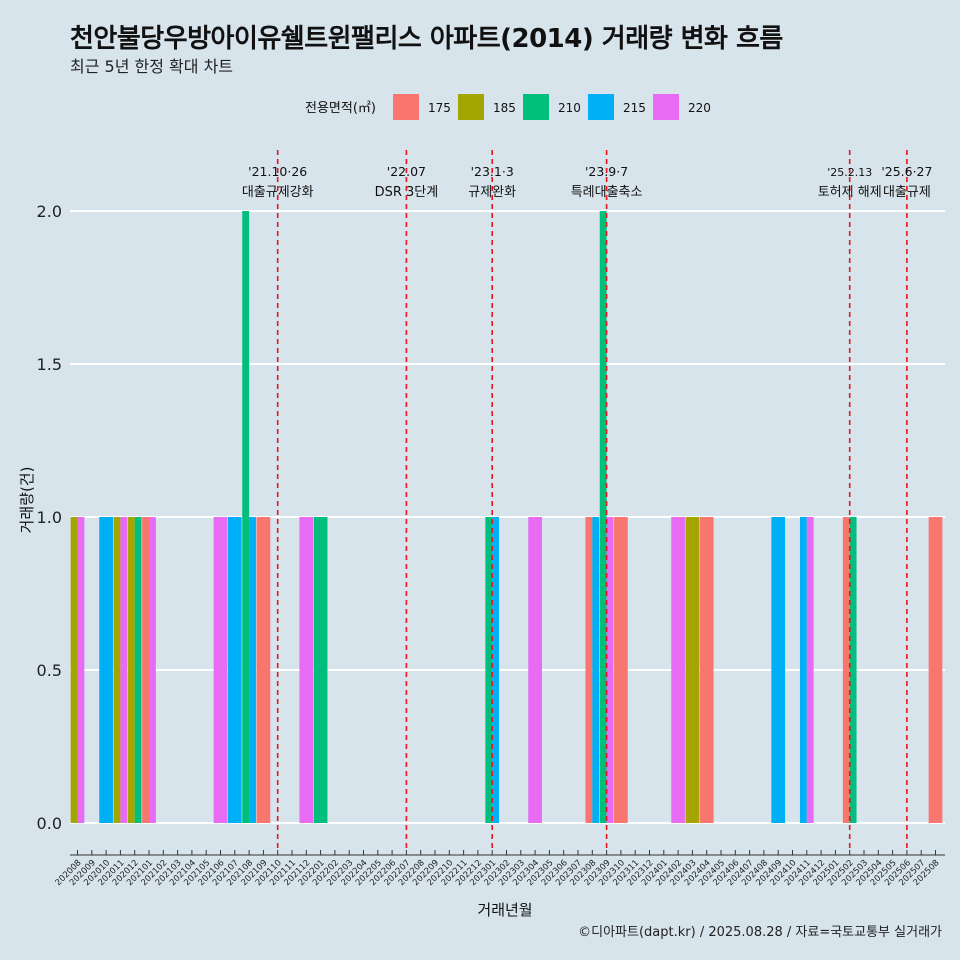 The height and width of the screenshot is (960, 960). Describe the element at coordinates (606, 171) in the screenshot. I see `event-date: '23.9·7` at that location.